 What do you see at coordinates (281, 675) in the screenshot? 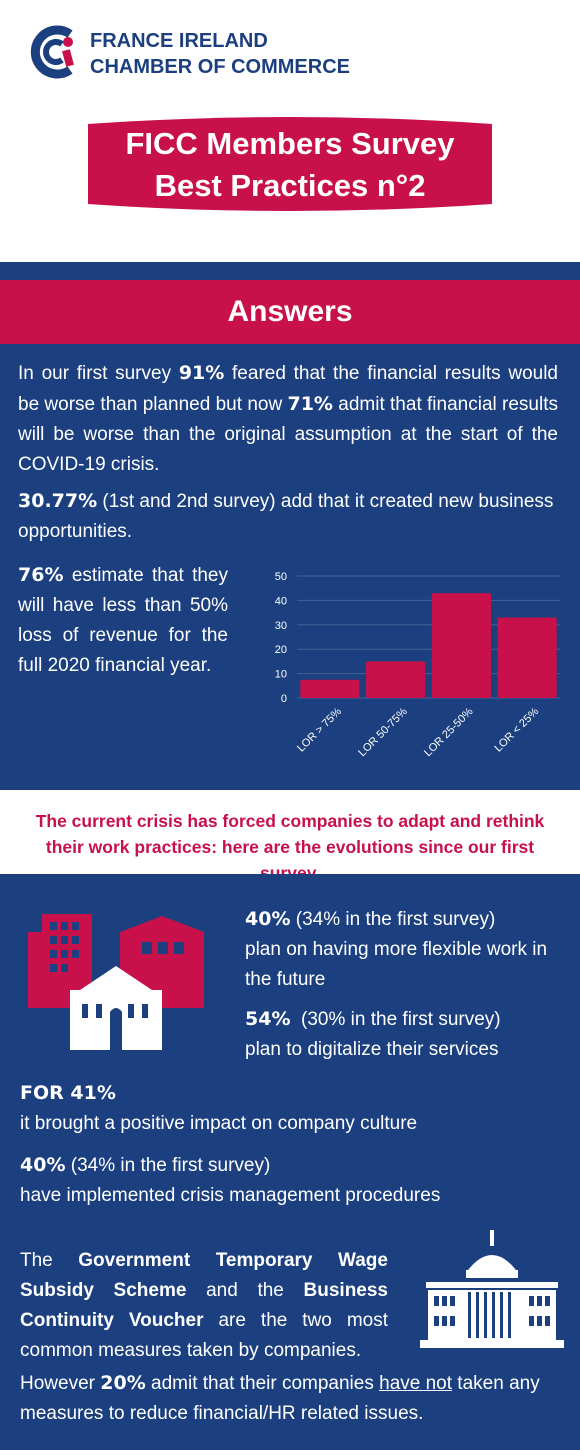
I see `y-tick-label: 10` at bounding box center [281, 675].